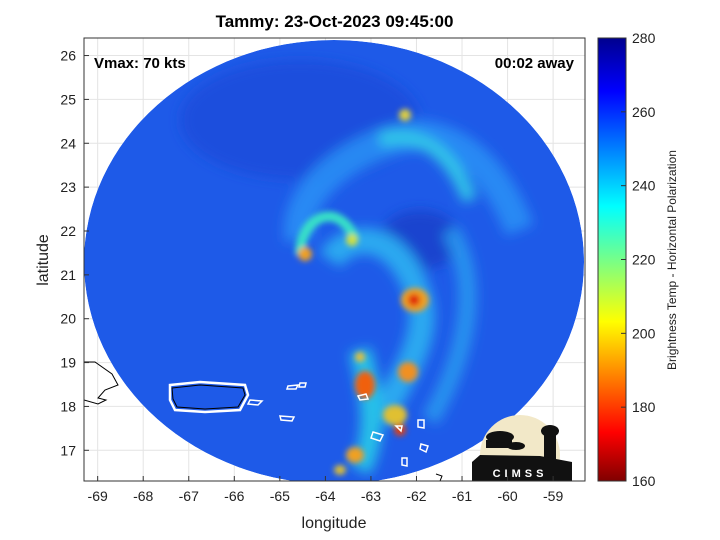 This screenshot has width=720, height=540. What do you see at coordinates (371, 496) in the screenshot?
I see `x-tick-label: -63` at bounding box center [371, 496].